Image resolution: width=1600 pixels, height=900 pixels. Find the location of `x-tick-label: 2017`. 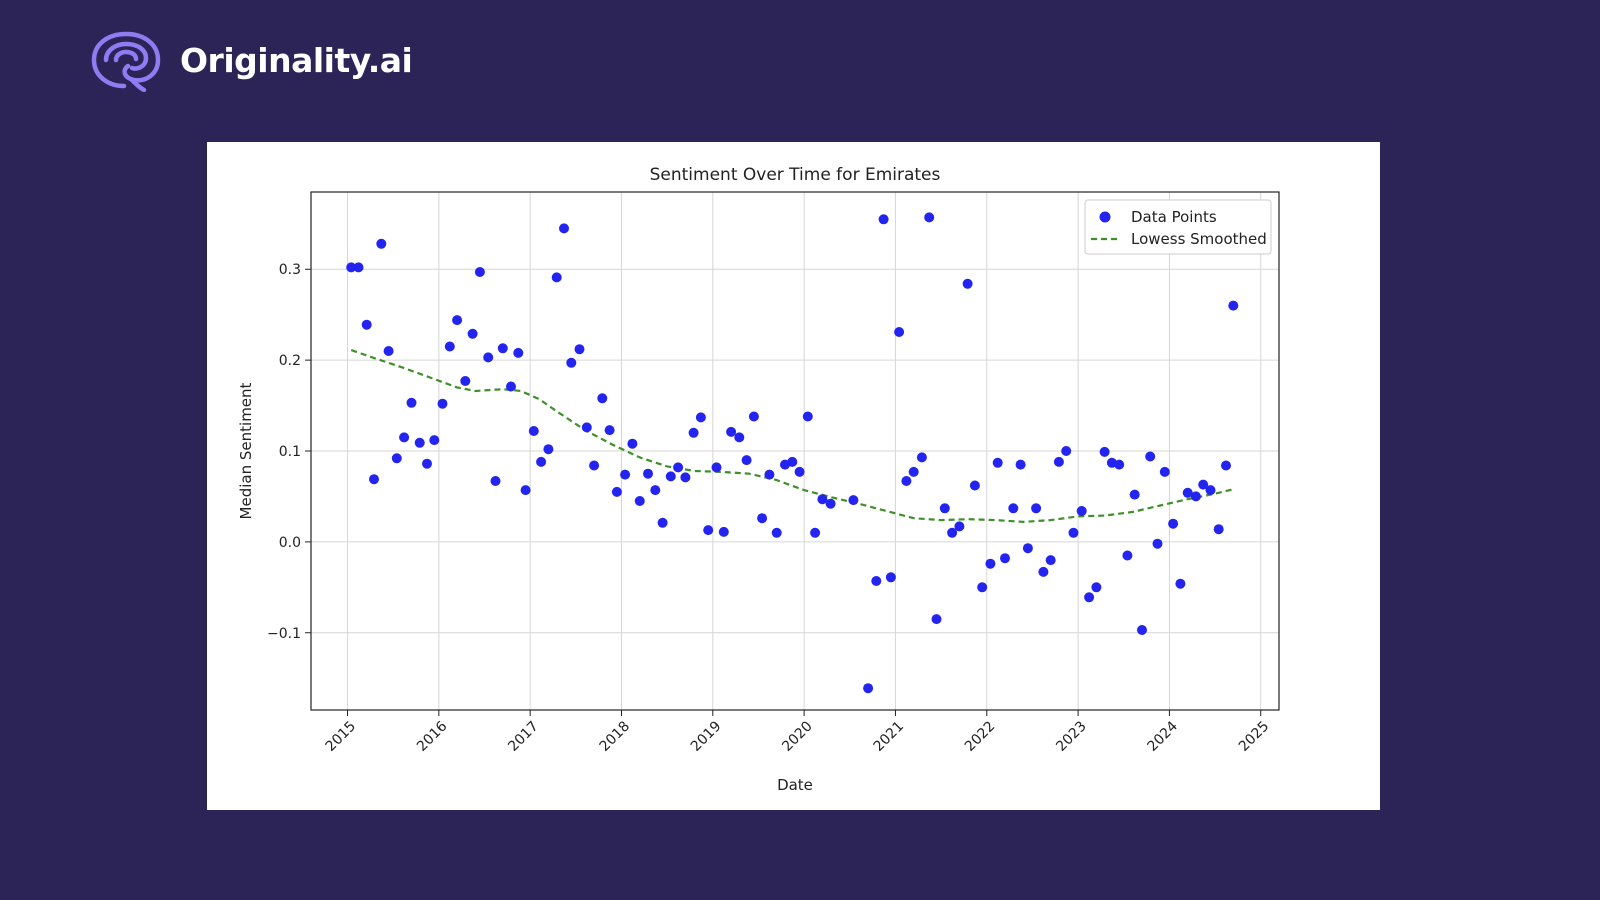

x-tick-label: 2017 is located at coordinates (523, 736).